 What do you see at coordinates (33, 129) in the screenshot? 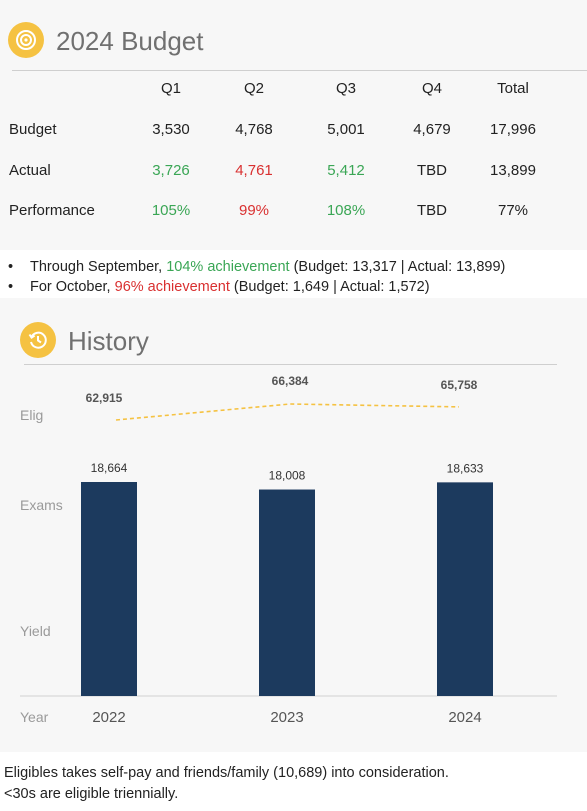
I see `row-label-budget: Budget` at bounding box center [33, 129].